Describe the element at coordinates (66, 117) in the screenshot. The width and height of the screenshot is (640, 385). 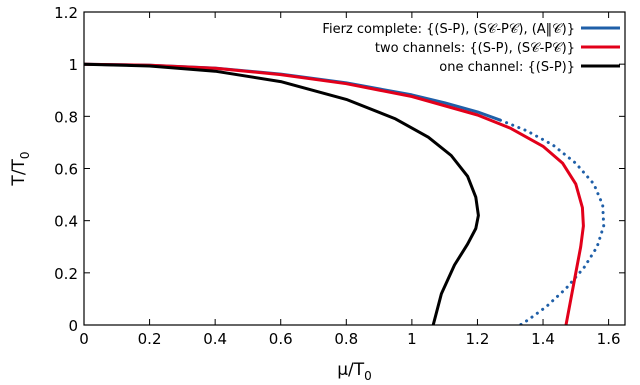
I see `y-tick-label: 0.8` at that location.